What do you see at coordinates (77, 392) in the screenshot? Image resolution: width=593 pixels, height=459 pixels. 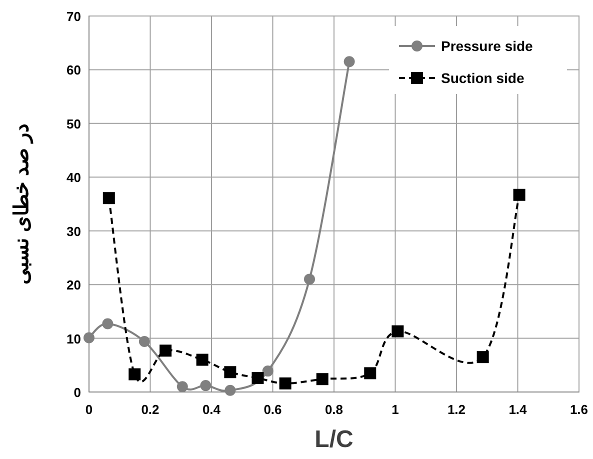 I see `y-tick-label: 0` at bounding box center [77, 392].